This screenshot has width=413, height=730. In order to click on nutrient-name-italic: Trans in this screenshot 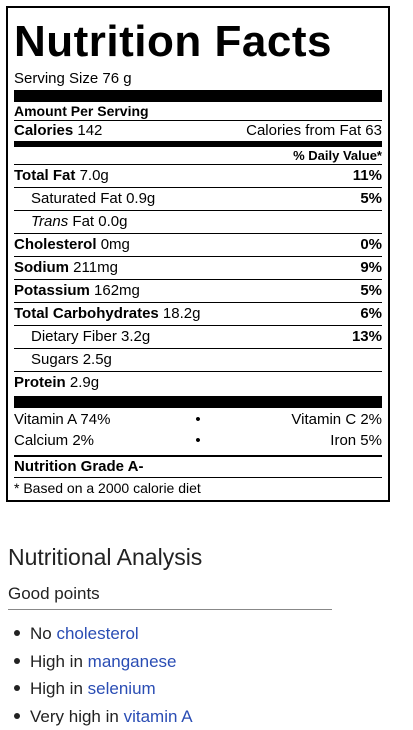, I will do `click(49, 221)`.